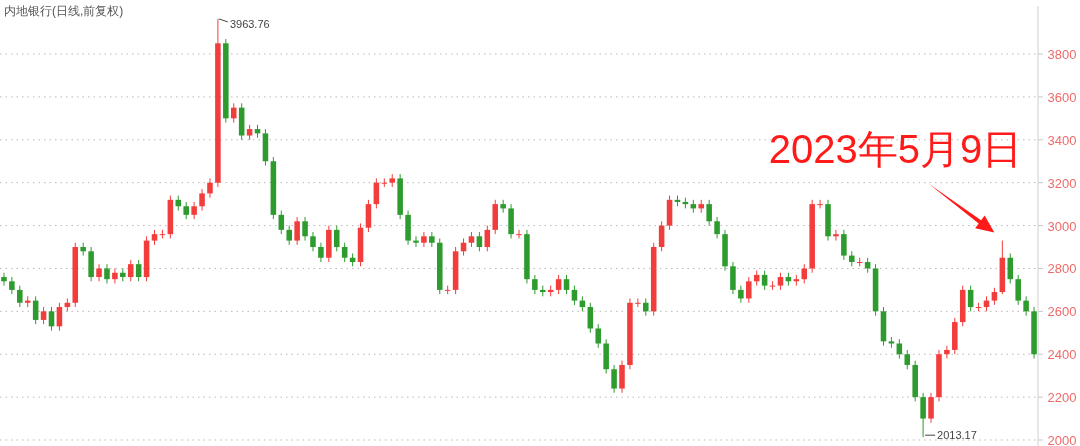 This screenshot has height=446, width=1080. What do you see at coordinates (1062, 226) in the screenshot?
I see `y-tick-label: 3000` at bounding box center [1062, 226].